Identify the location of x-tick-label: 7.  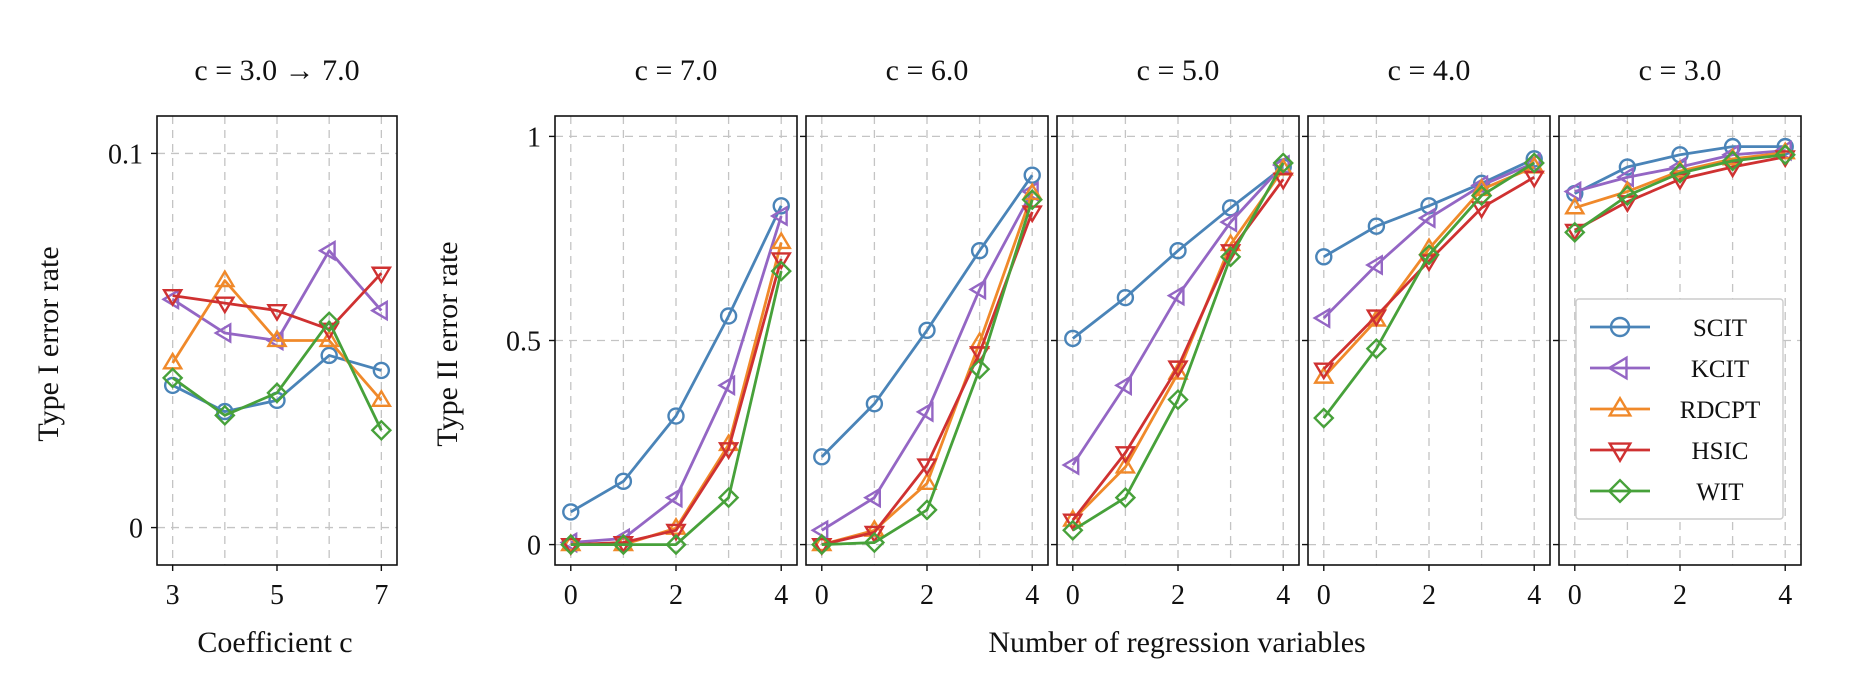
(381, 595).